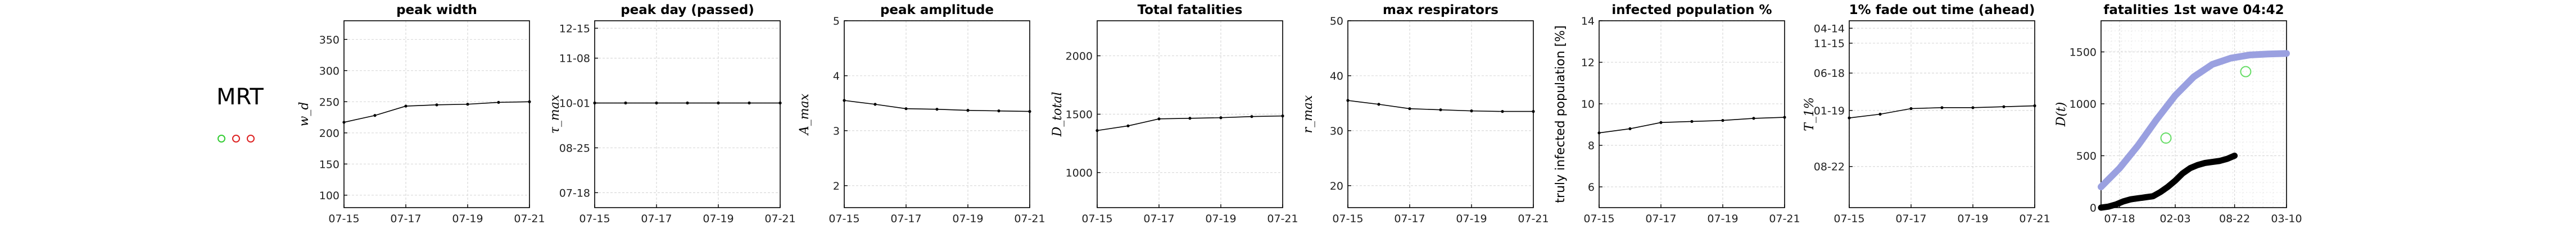  Describe the element at coordinates (1191, 10) in the screenshot. I see `panel-title: Total fatalities` at that location.